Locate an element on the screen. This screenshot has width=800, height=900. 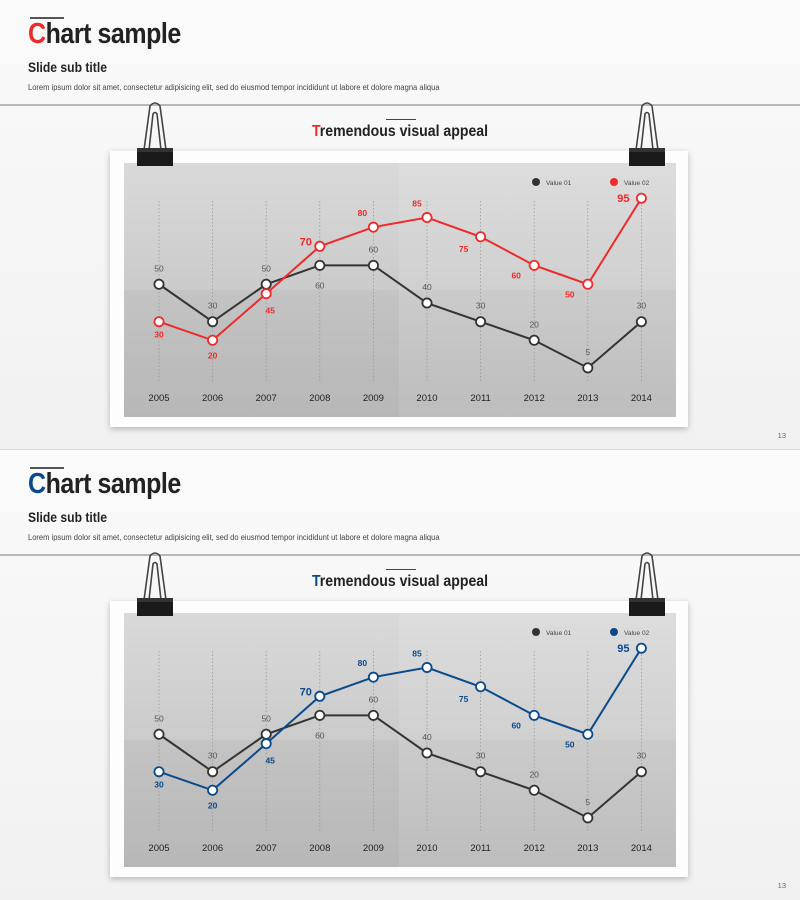
data-label: 60 is located at coordinates (516, 725).